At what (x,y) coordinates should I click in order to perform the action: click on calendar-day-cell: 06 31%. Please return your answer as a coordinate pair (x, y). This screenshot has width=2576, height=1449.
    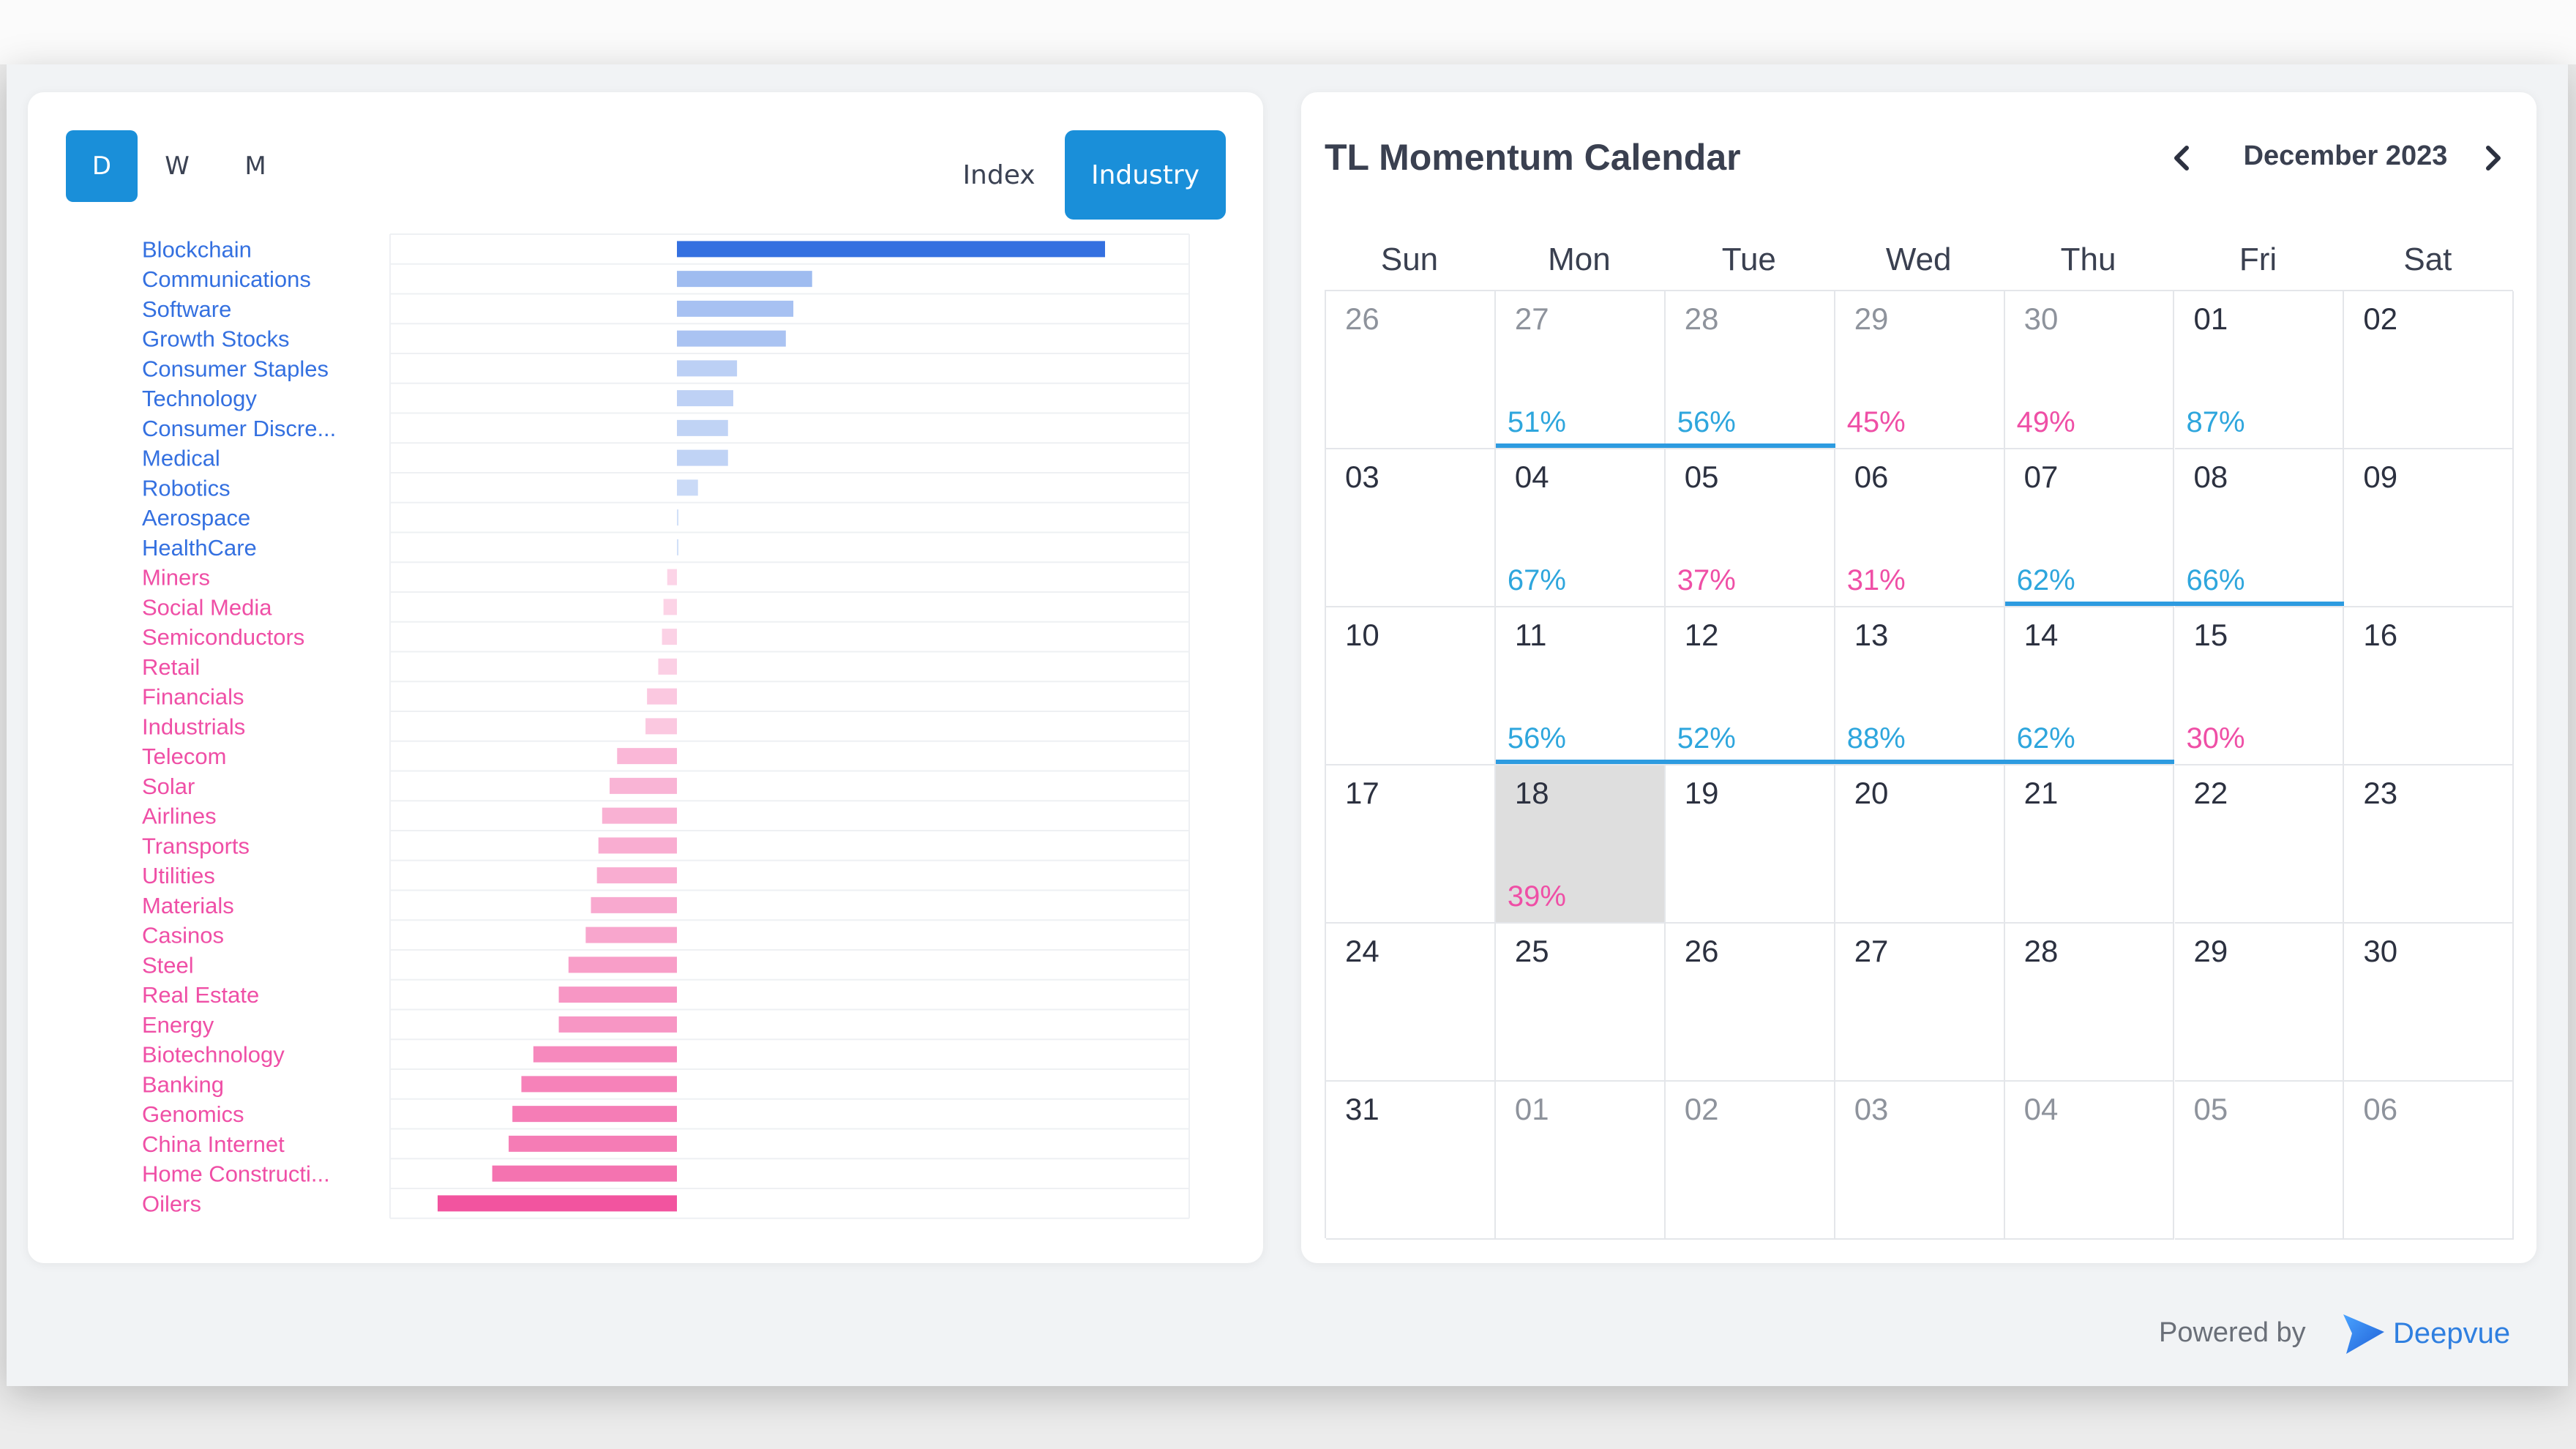
    Looking at the image, I should click on (1920, 528).